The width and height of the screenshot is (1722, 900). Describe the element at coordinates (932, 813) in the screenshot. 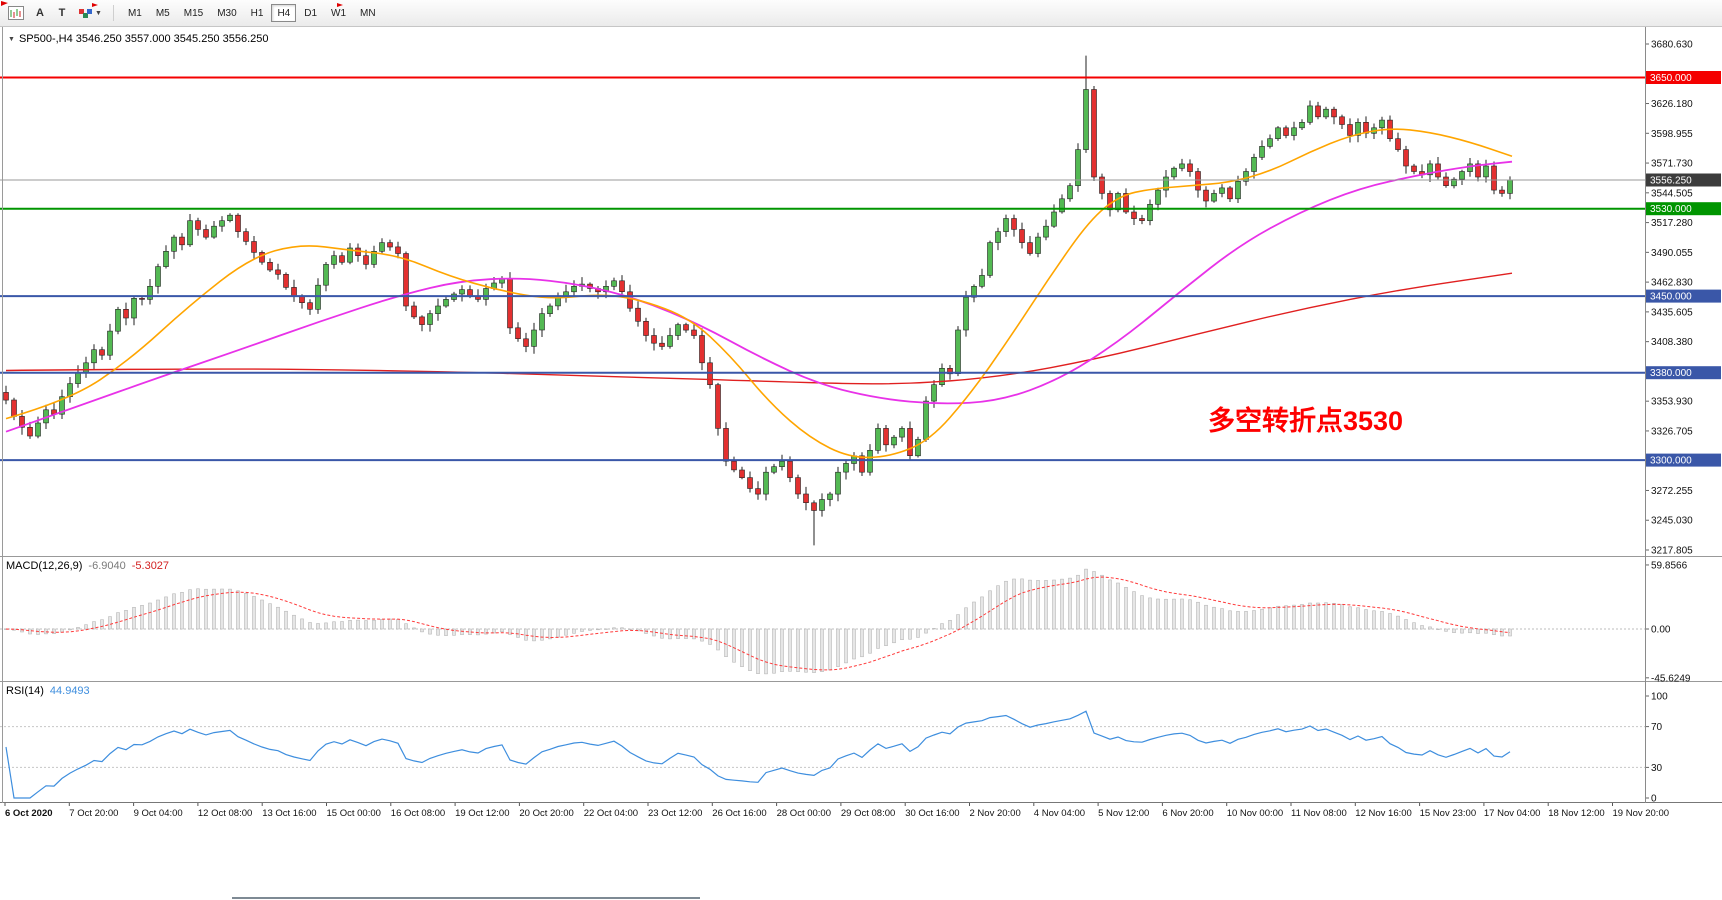

I see `time-axis-label: 30 Oct 16:00` at that location.